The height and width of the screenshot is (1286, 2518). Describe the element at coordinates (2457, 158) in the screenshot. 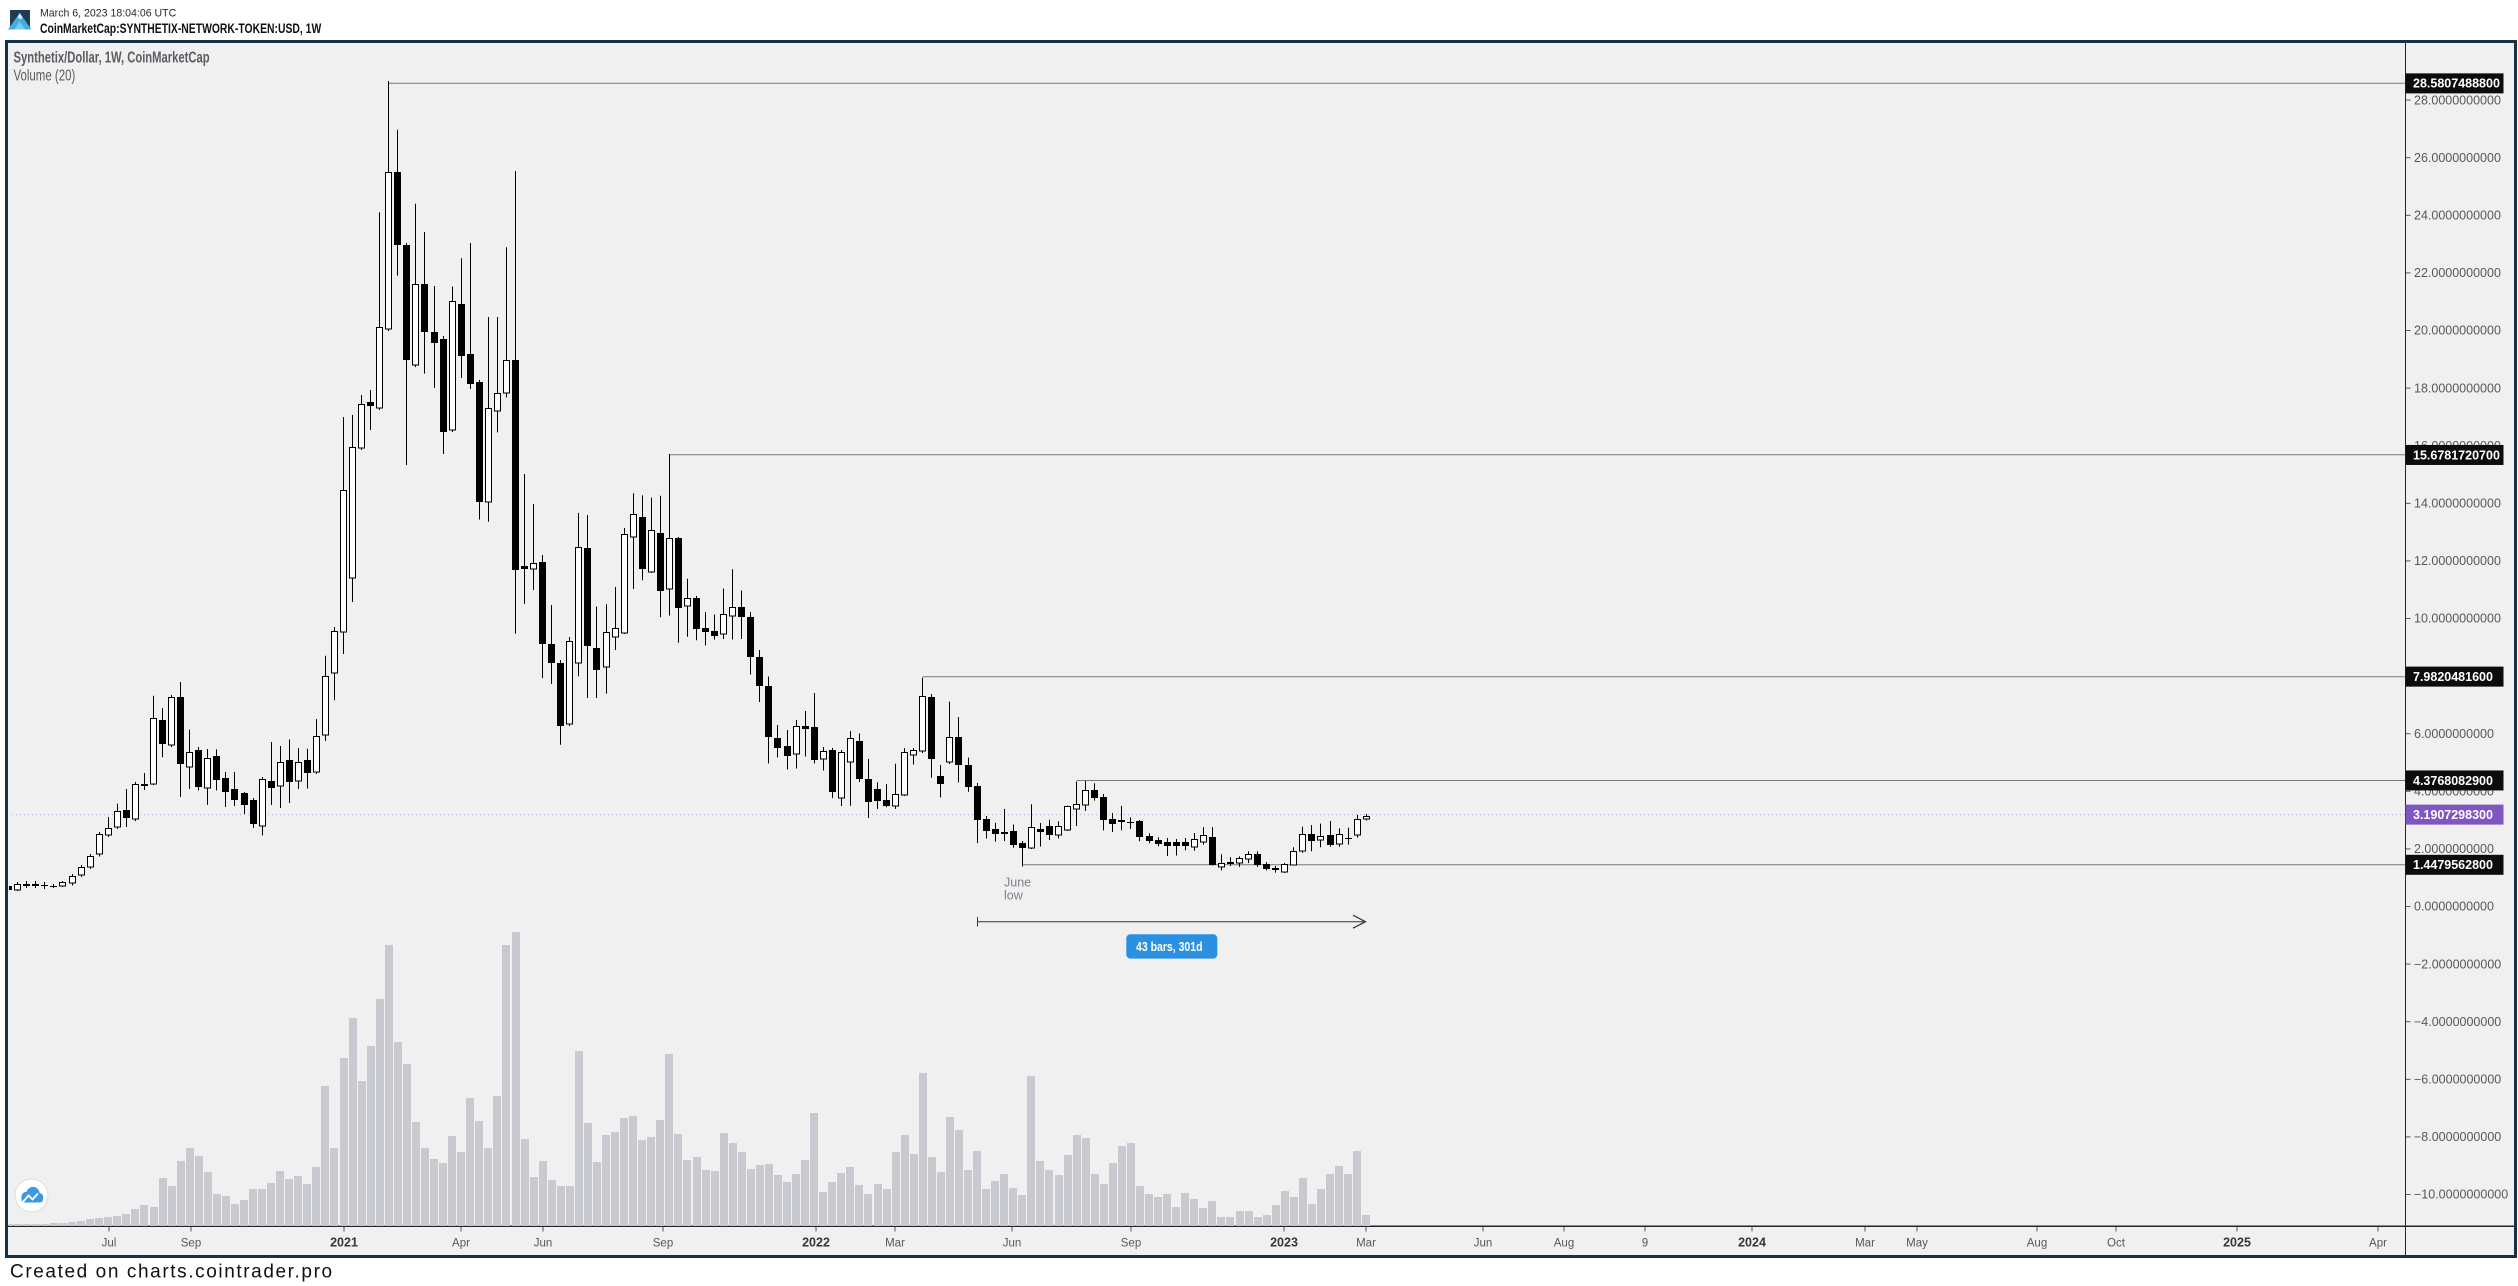

I see `svg-text: 26.0000000000` at that location.